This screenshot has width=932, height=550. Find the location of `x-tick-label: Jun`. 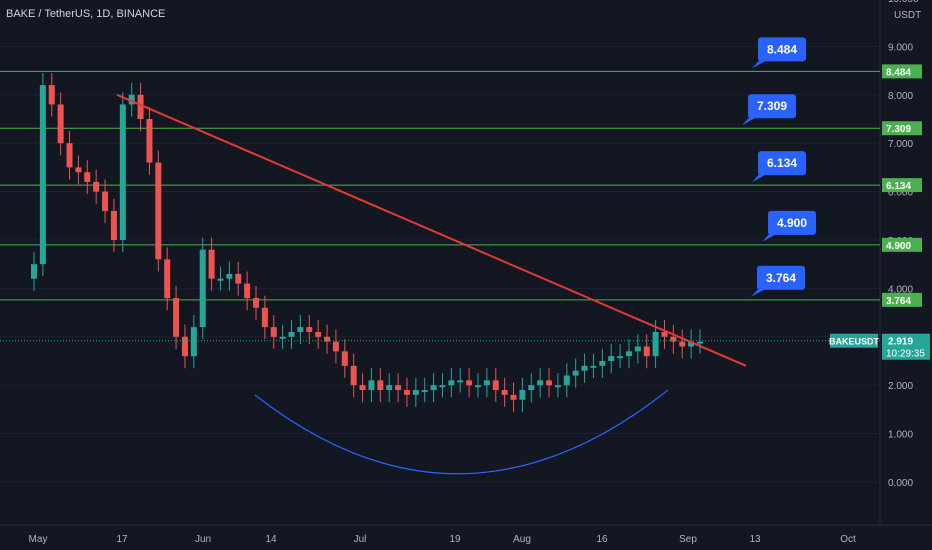

x-tick-label: Jun is located at coordinates (203, 539).